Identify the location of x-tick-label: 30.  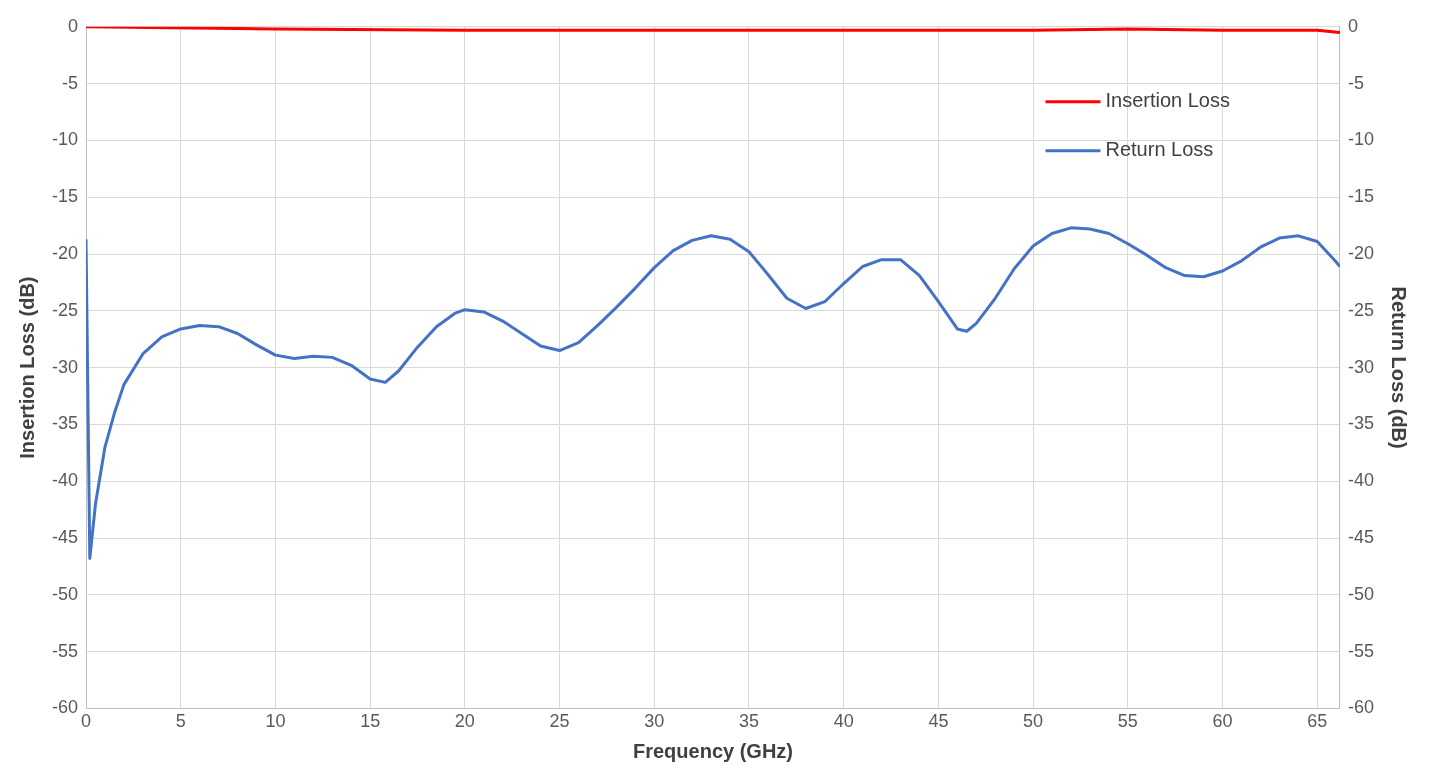
(654, 721).